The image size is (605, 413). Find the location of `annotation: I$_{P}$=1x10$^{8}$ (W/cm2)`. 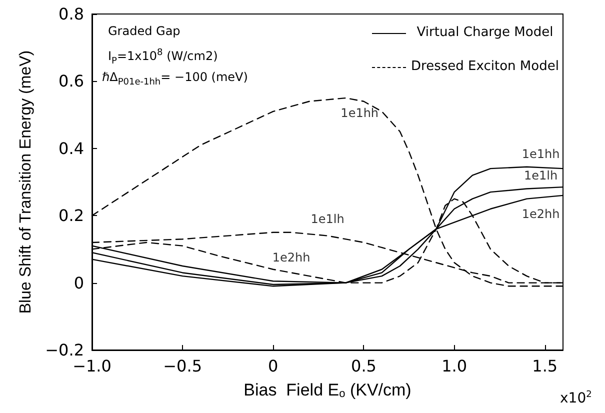

annotation: I$_{P}$=1x10$^{8}$ (W/cm2) is located at coordinates (163, 57).